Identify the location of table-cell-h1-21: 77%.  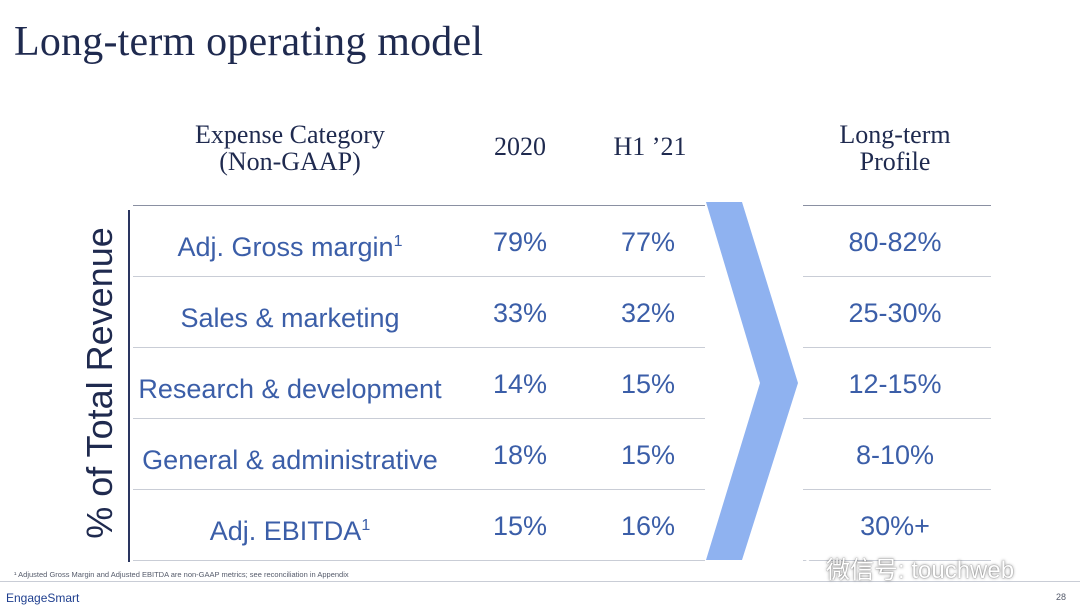
(648, 242).